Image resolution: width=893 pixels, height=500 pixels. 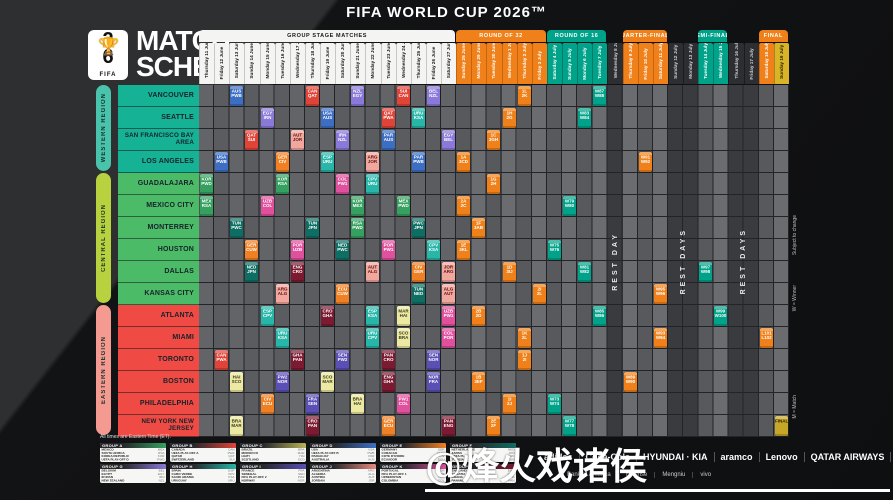 I want to click on legend-group-header: GROUP F, so click(x=483, y=445).